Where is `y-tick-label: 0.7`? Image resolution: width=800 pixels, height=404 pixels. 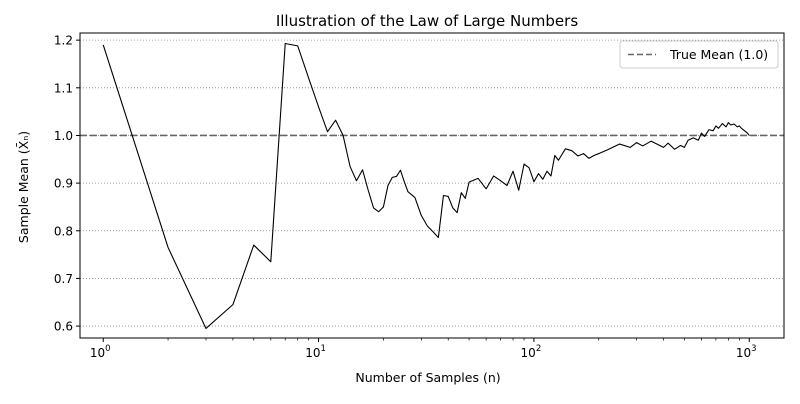
y-tick-label: 0.7 is located at coordinates (63, 279).